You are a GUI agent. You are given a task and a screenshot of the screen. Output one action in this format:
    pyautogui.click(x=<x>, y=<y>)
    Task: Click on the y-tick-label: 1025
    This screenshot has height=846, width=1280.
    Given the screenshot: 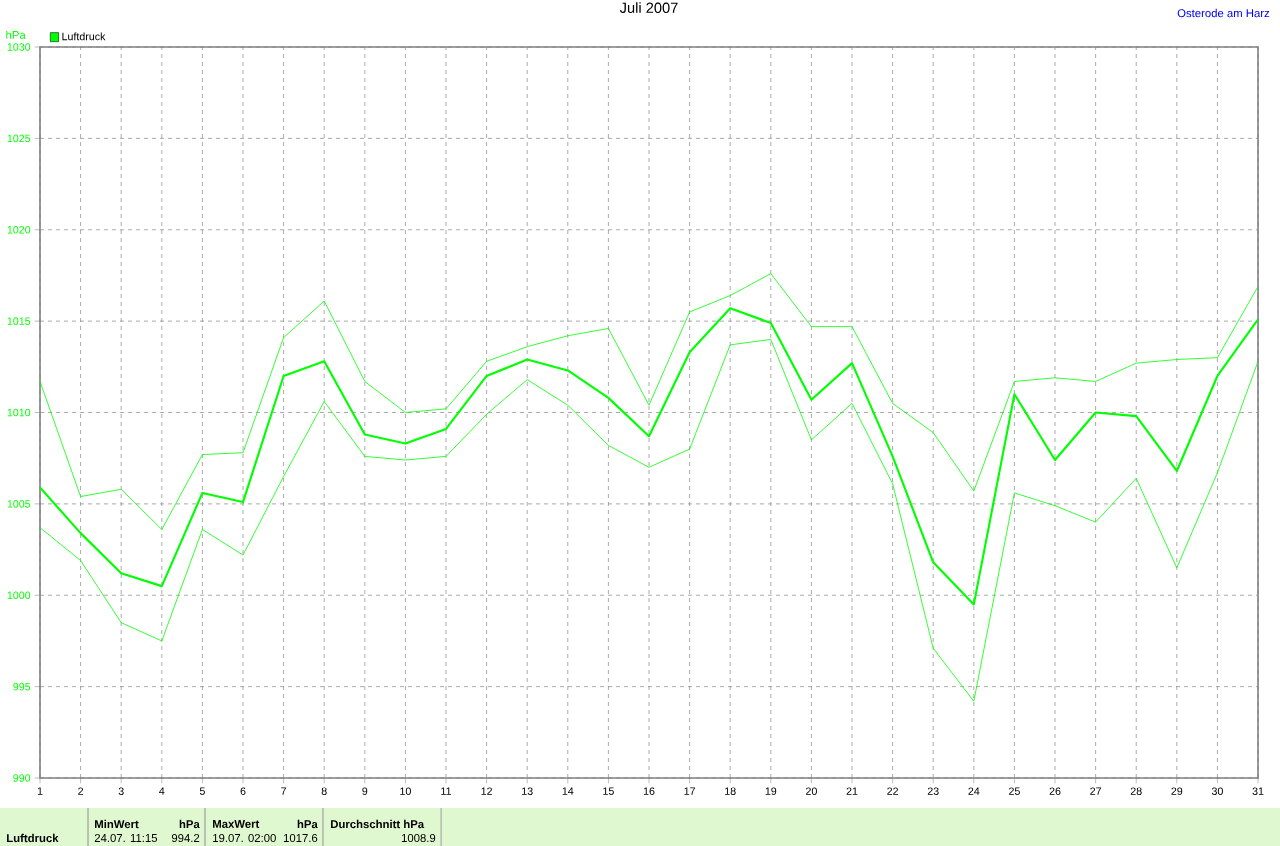 What is the action you would take?
    pyautogui.click(x=19, y=138)
    